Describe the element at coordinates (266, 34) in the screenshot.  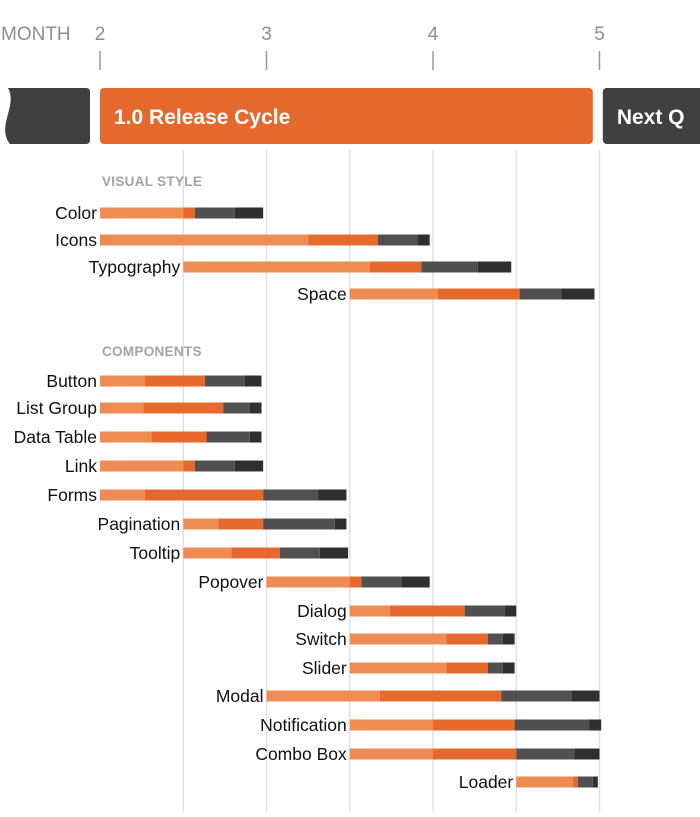
I see `x-tick-label: 3` at that location.